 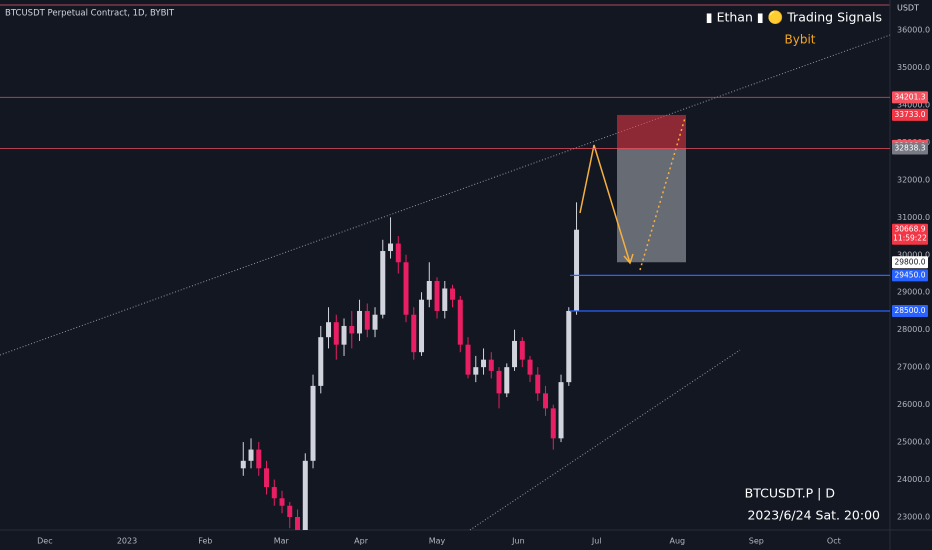 What do you see at coordinates (913, 329) in the screenshot?
I see `y-tick-label: 28000.0` at bounding box center [913, 329].